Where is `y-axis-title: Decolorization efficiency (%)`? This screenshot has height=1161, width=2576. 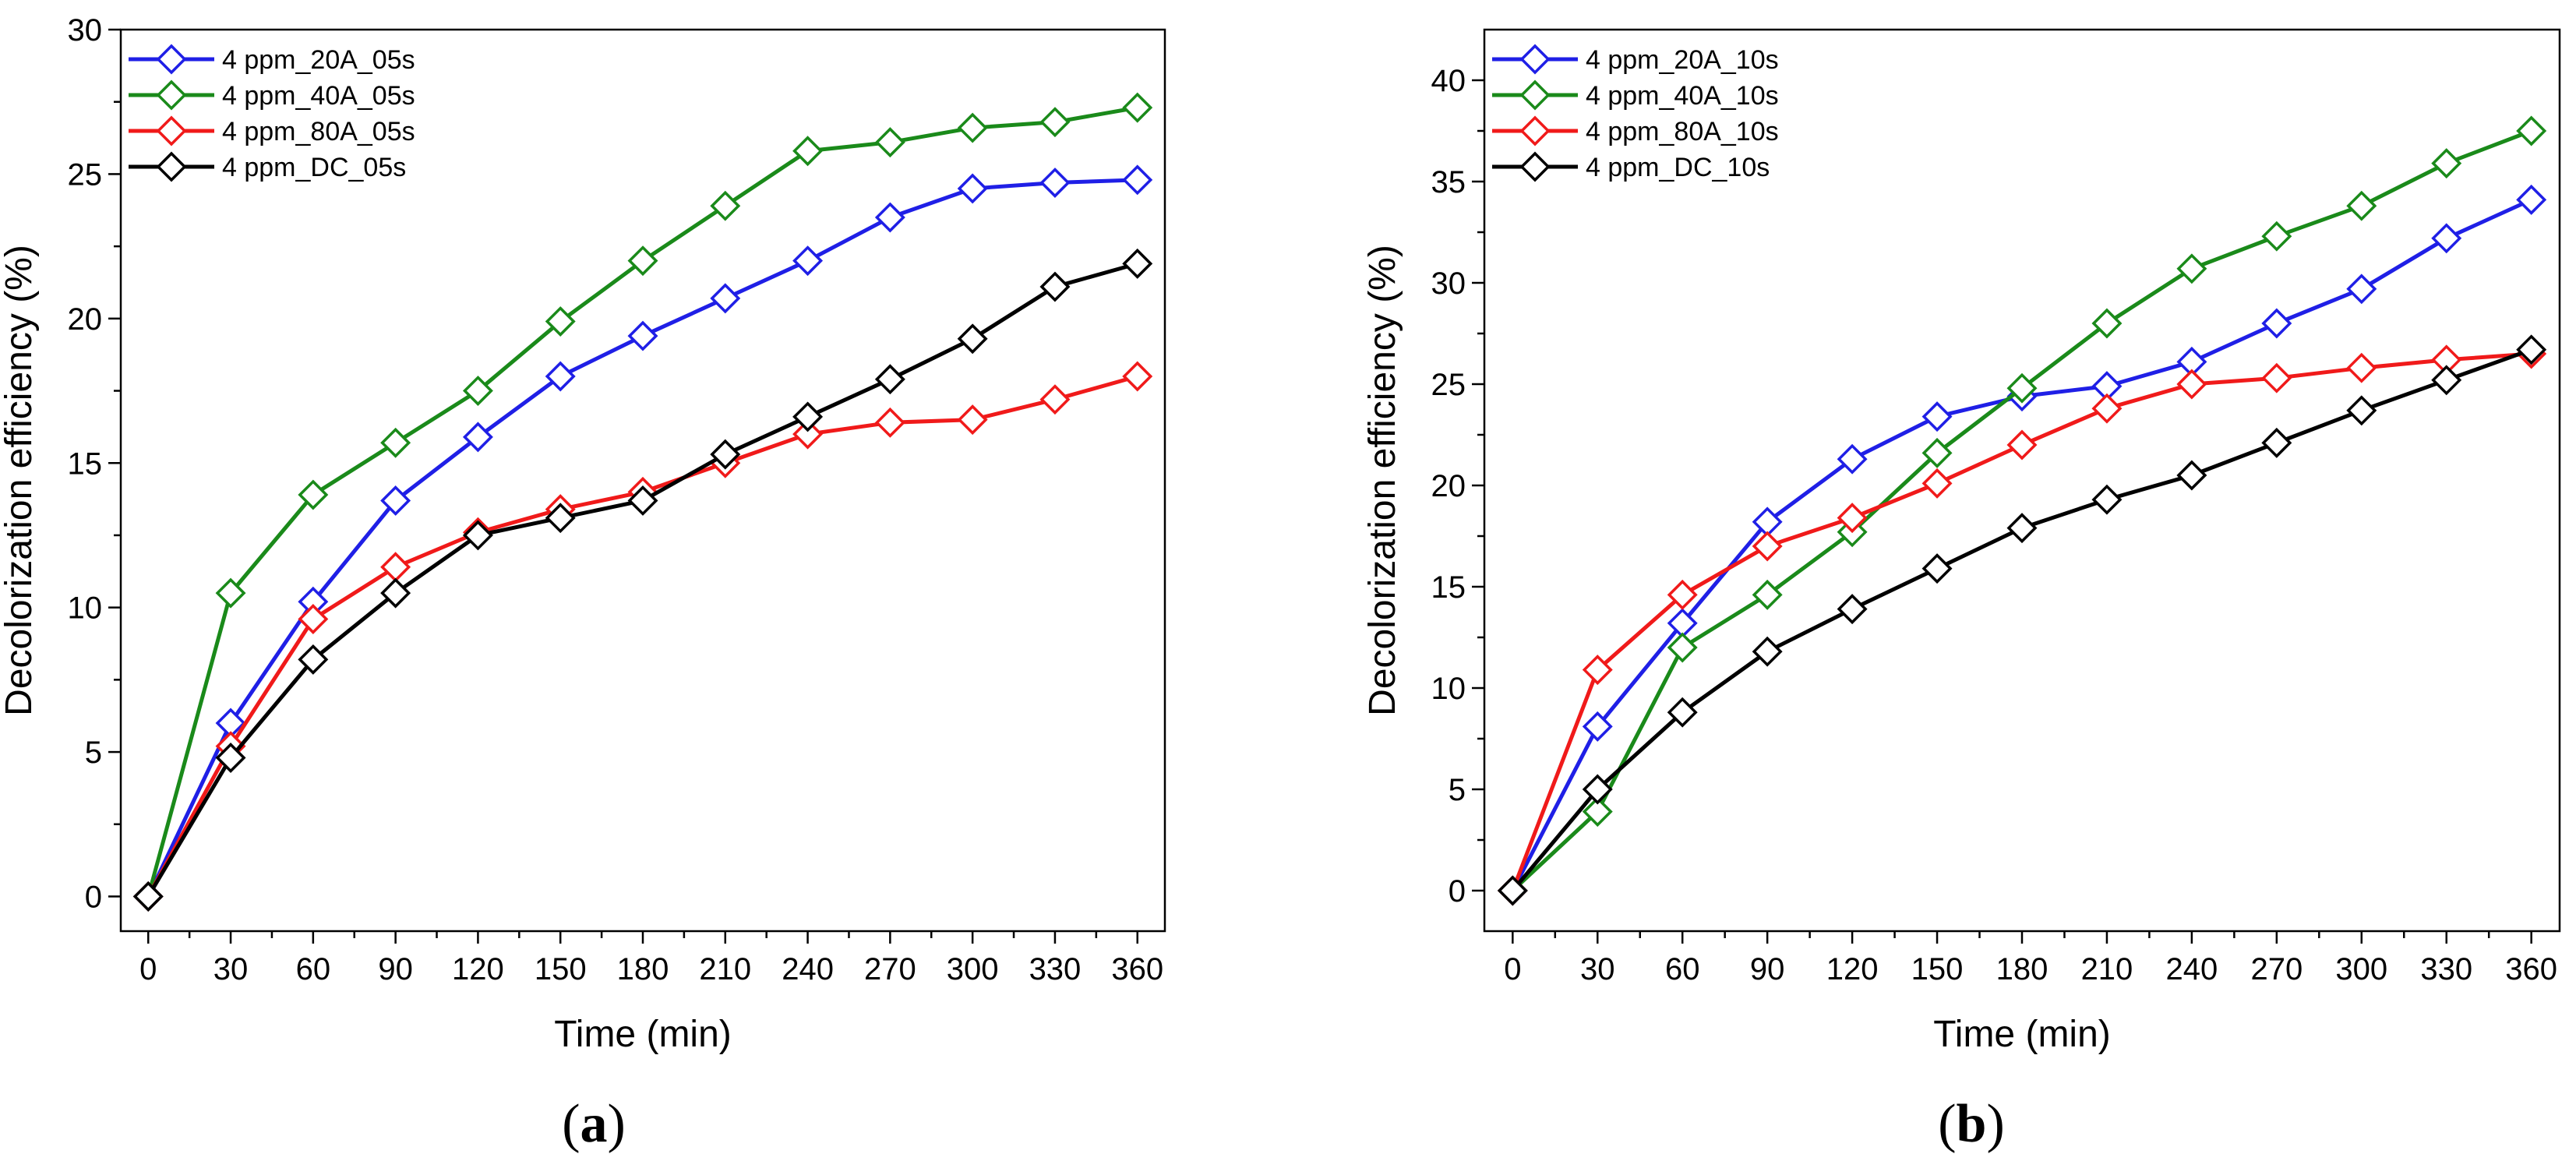 y-axis-title: Decolorization efficiency (%) is located at coordinates (1382, 480).